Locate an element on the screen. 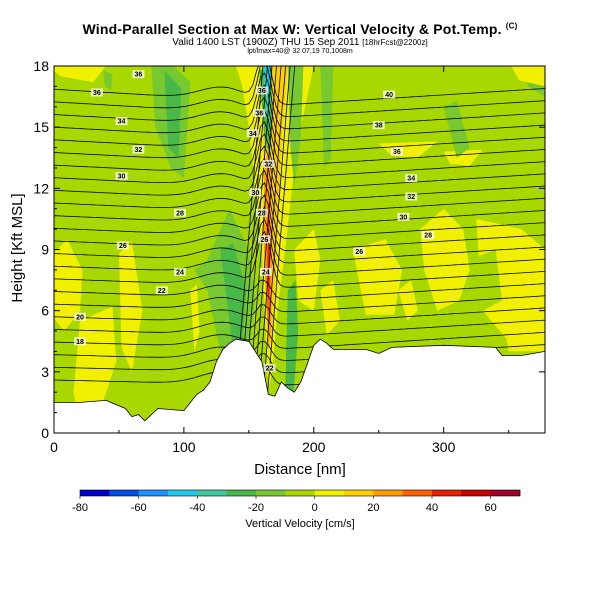 This screenshot has width=600, height=600. forecast-suffix: [18hrFcst@2200z] is located at coordinates (395, 42).